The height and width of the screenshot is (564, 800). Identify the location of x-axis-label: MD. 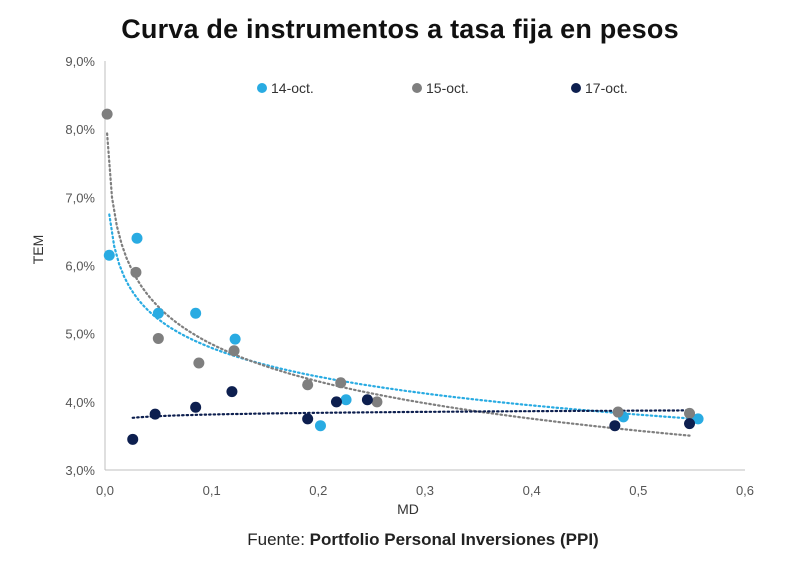
(408, 509).